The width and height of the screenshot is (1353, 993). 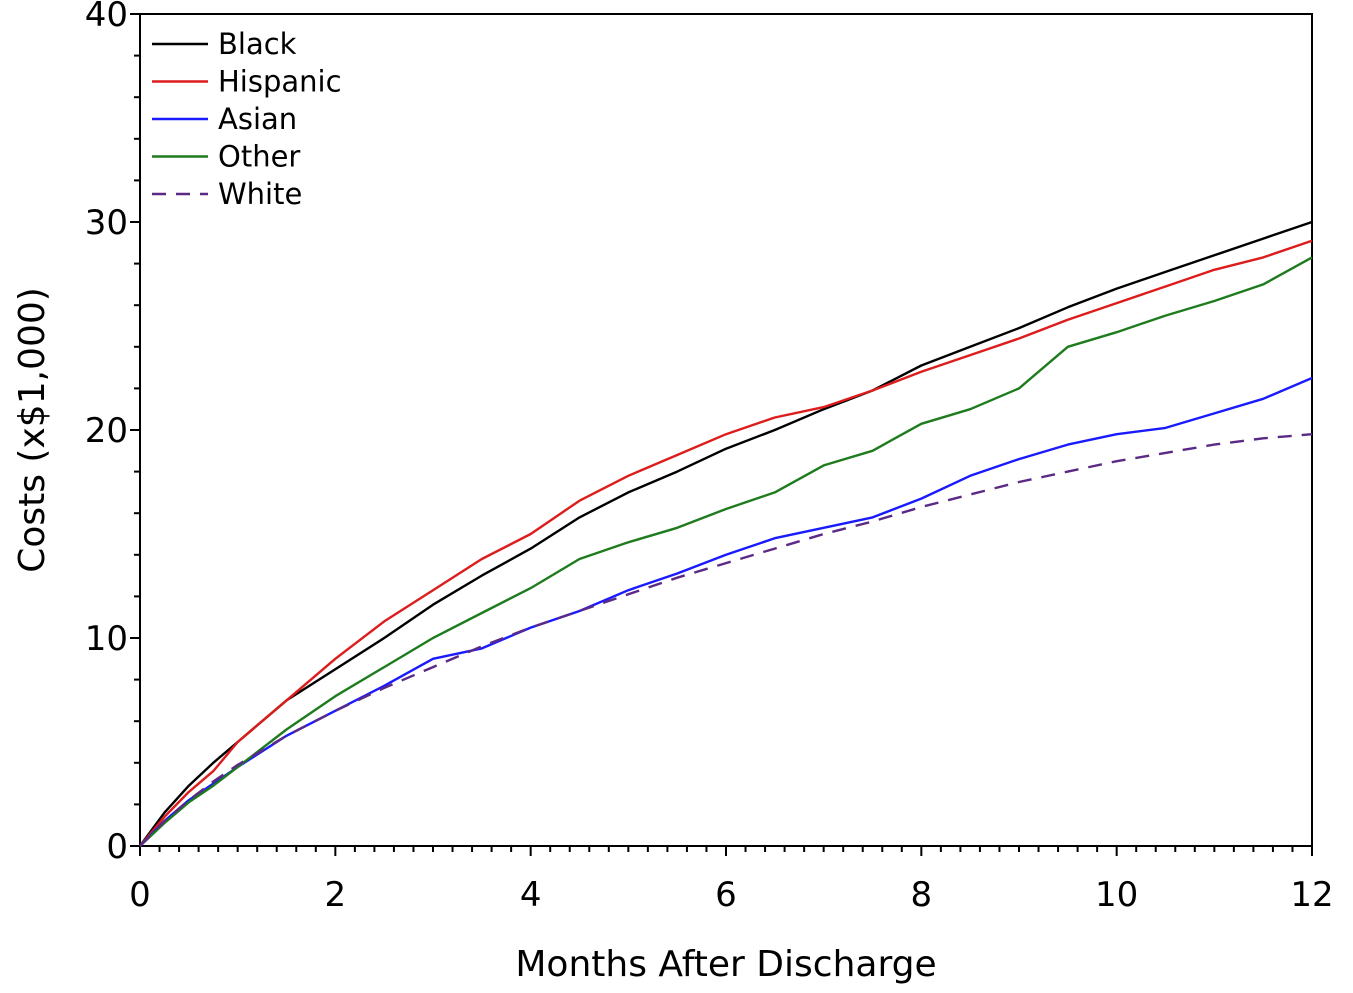 I want to click on legend-label-white: White, so click(x=260, y=194).